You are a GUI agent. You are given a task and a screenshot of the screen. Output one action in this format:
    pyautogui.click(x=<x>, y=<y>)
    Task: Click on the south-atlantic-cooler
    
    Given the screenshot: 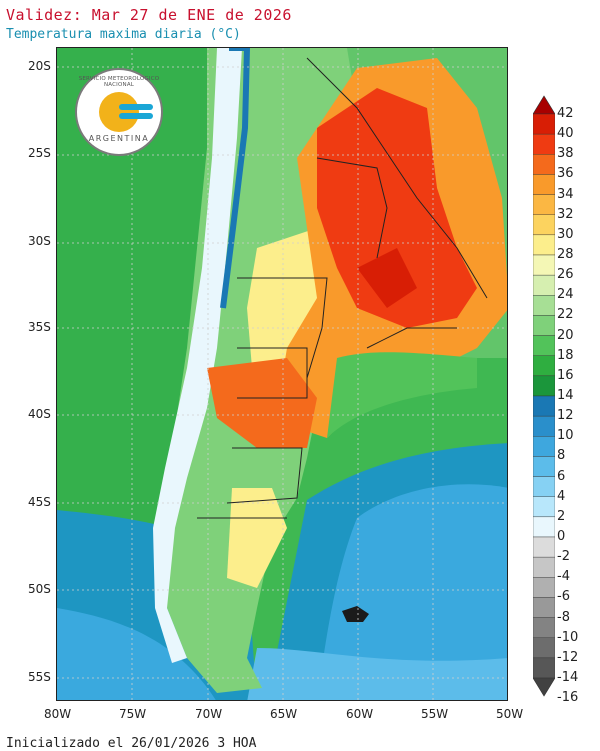 What is the action you would take?
    pyautogui.click(x=412, y=592)
    